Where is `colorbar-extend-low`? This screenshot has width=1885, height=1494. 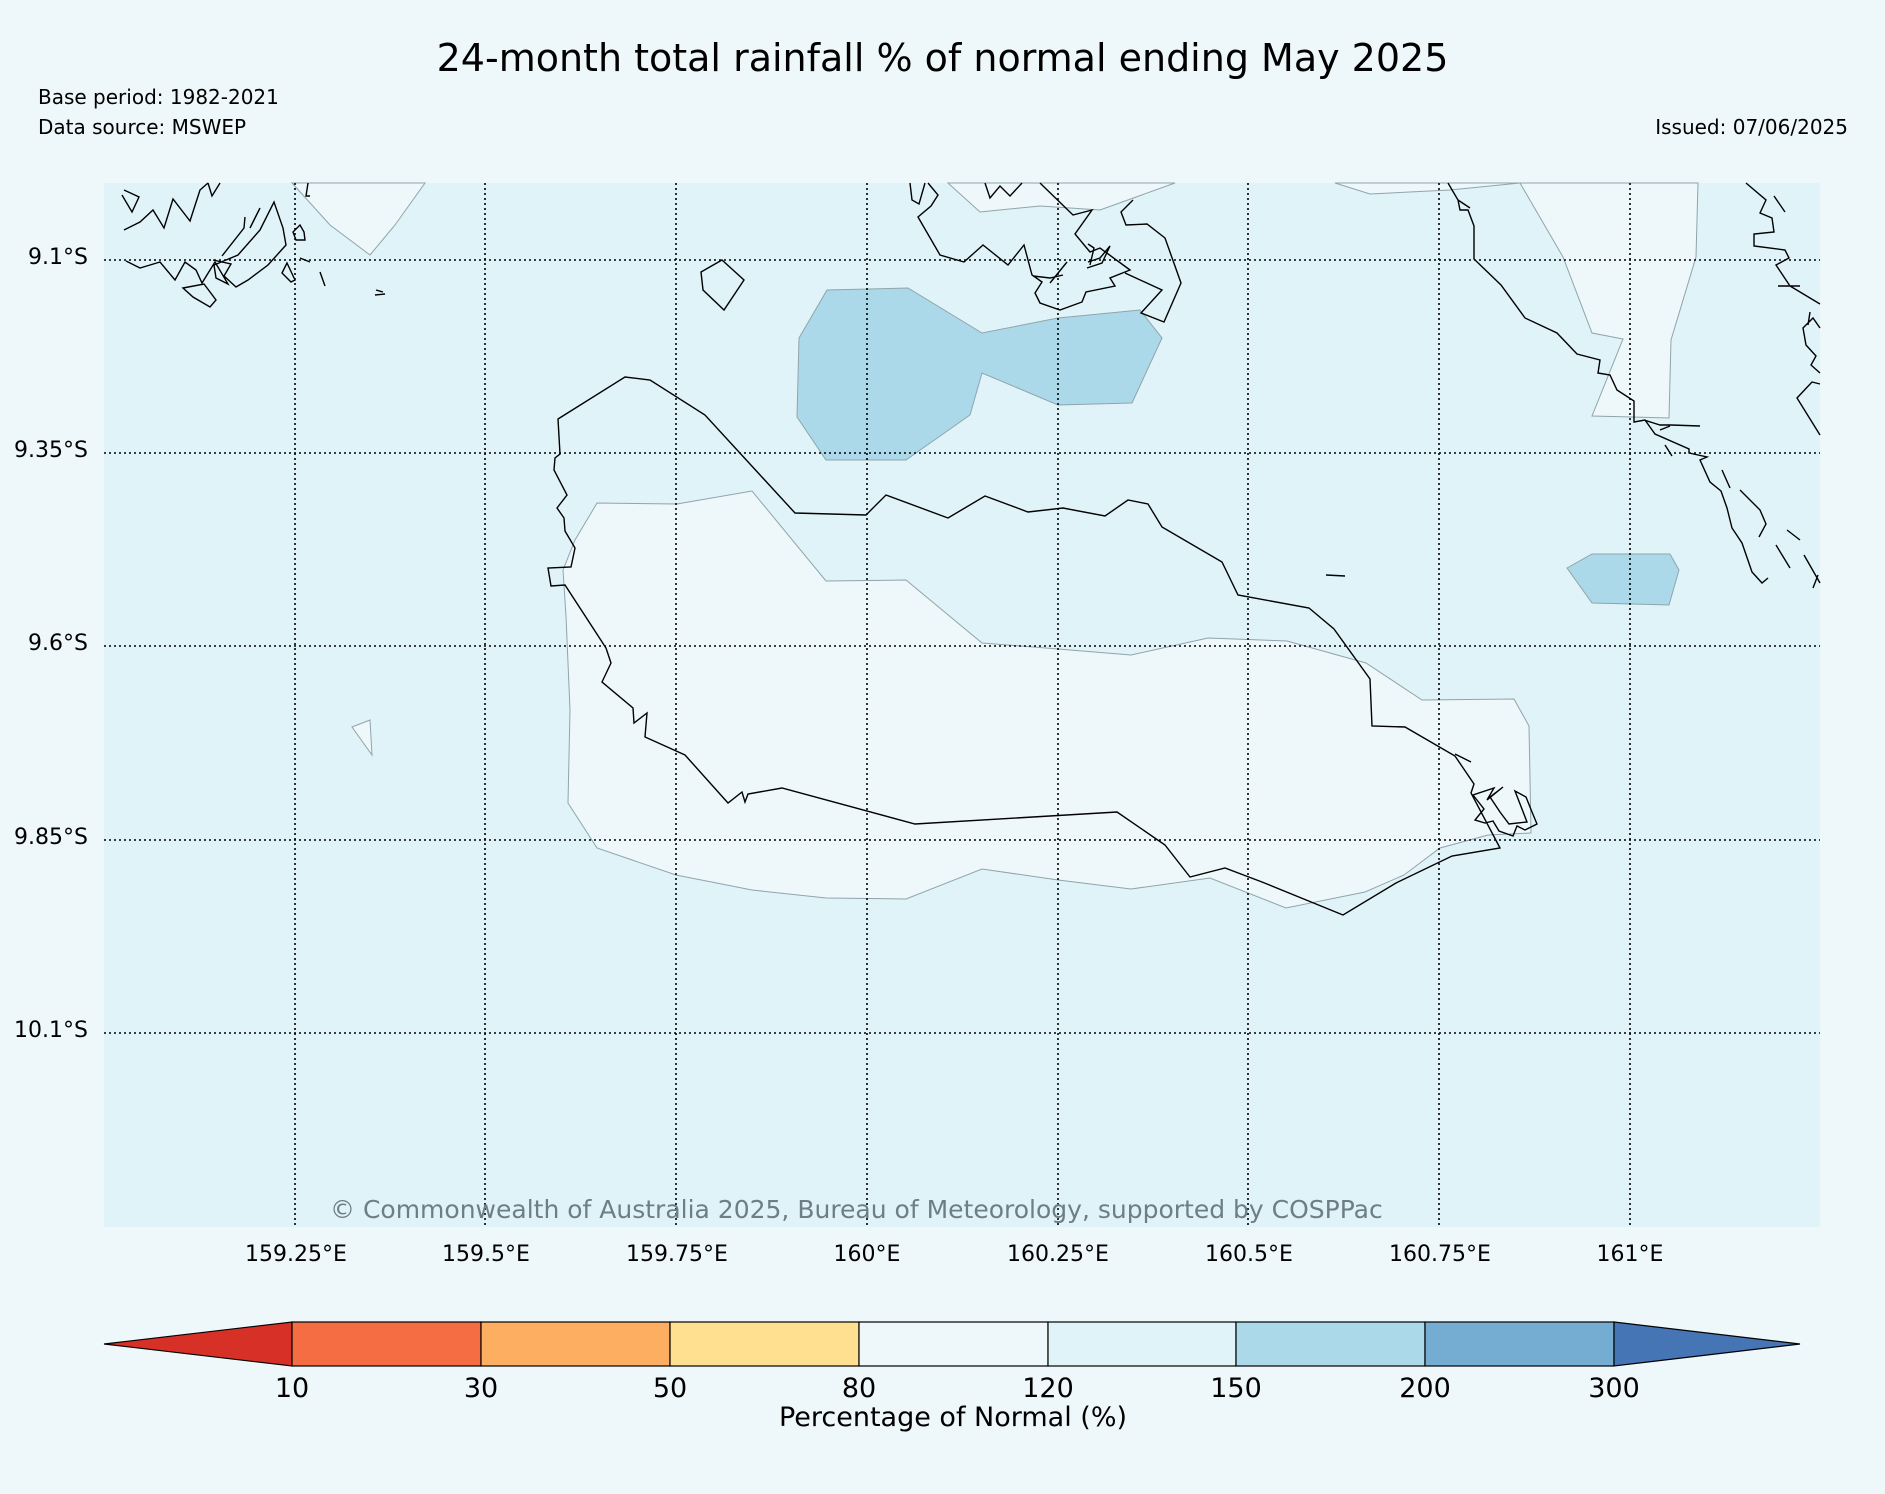
colorbar-extend-low is located at coordinates (198, 1344).